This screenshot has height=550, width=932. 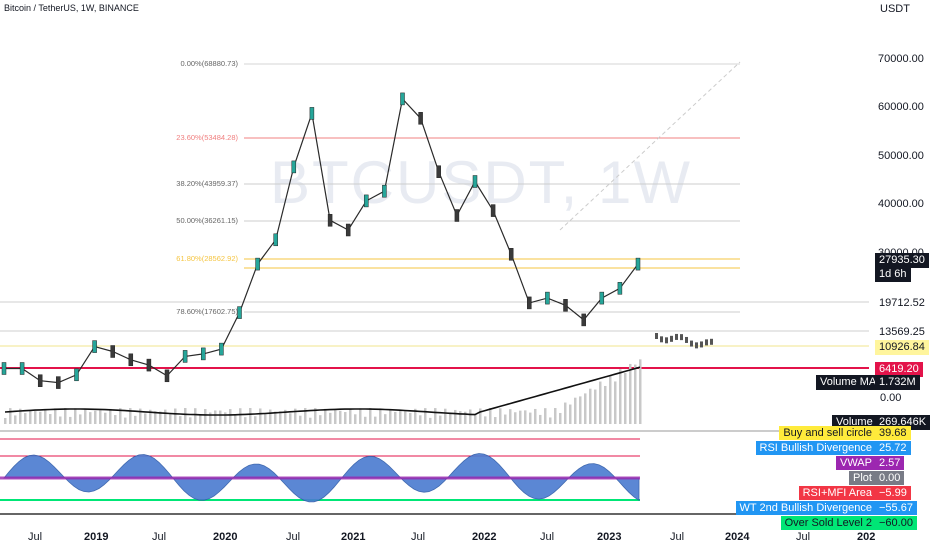 What do you see at coordinates (815, 448) in the screenshot?
I see `indicator-name: RSI Bullish Divergence` at bounding box center [815, 448].